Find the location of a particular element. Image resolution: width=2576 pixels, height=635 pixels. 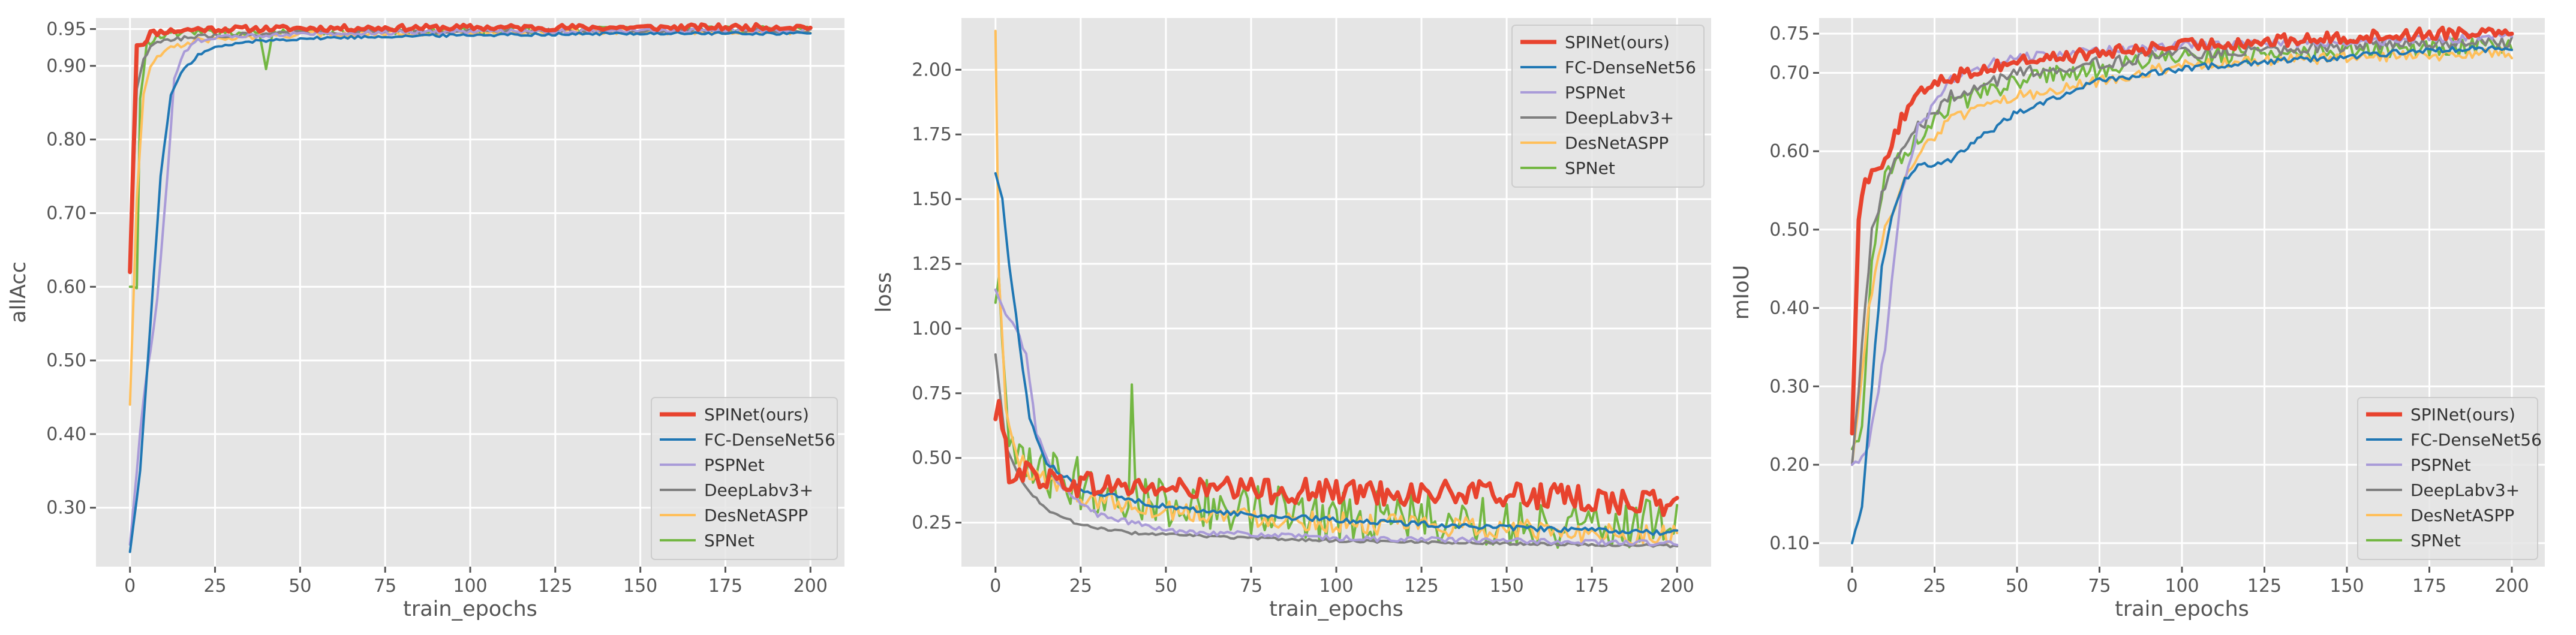

series-line-deeplabv3- is located at coordinates (1337, 451).